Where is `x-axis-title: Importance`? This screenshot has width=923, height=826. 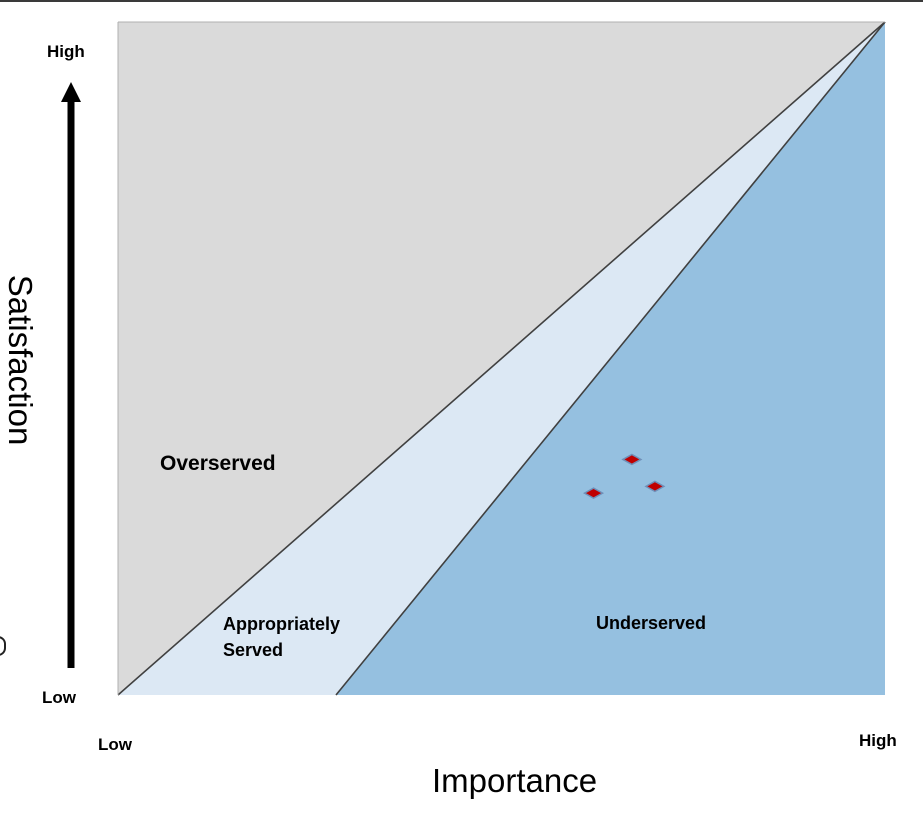 x-axis-title: Importance is located at coordinates (515, 780).